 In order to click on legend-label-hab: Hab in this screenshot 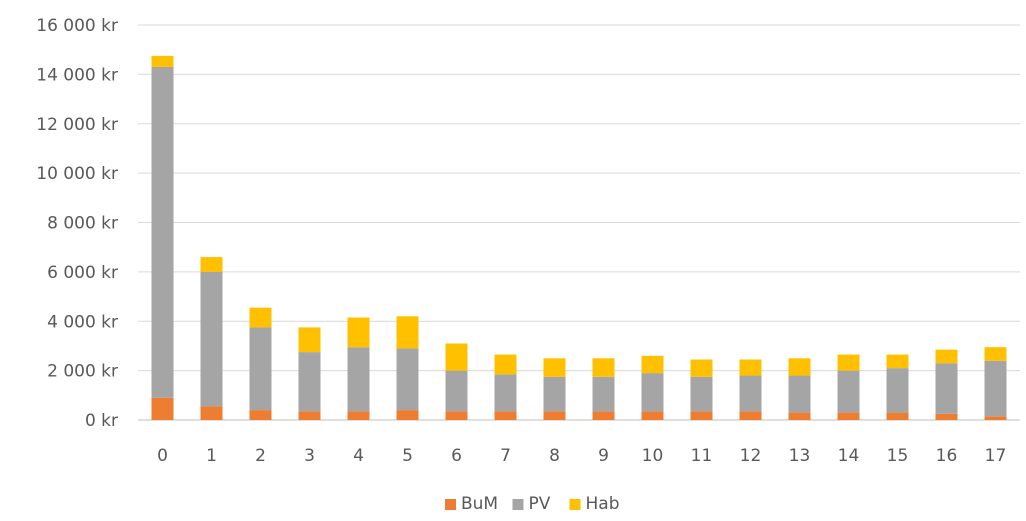, I will do `click(603, 504)`.